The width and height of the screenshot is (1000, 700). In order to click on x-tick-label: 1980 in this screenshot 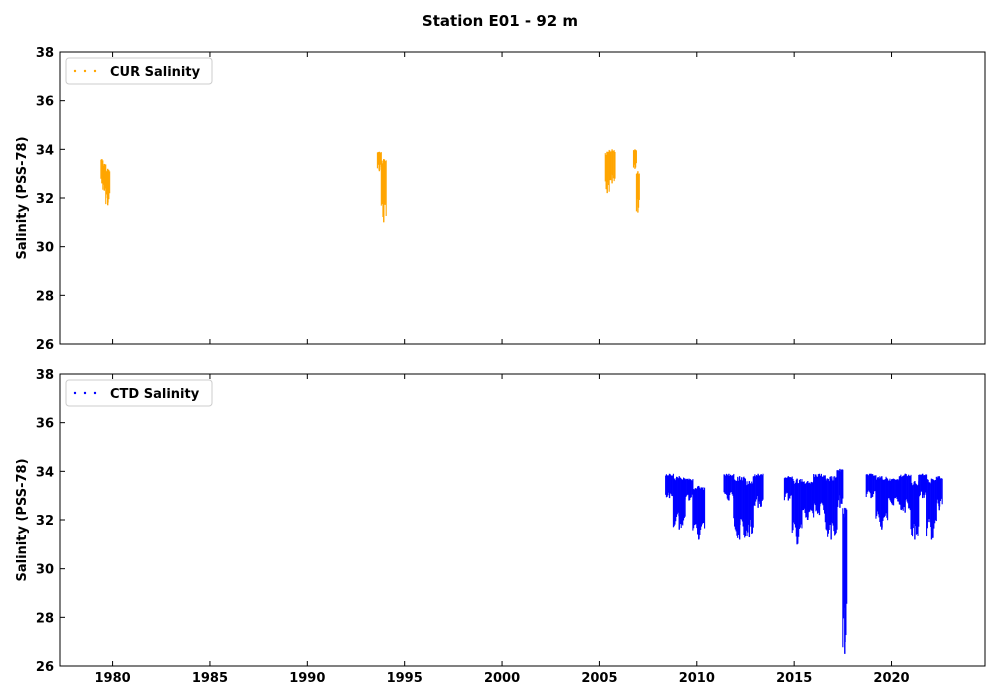, I will do `click(112, 678)`.